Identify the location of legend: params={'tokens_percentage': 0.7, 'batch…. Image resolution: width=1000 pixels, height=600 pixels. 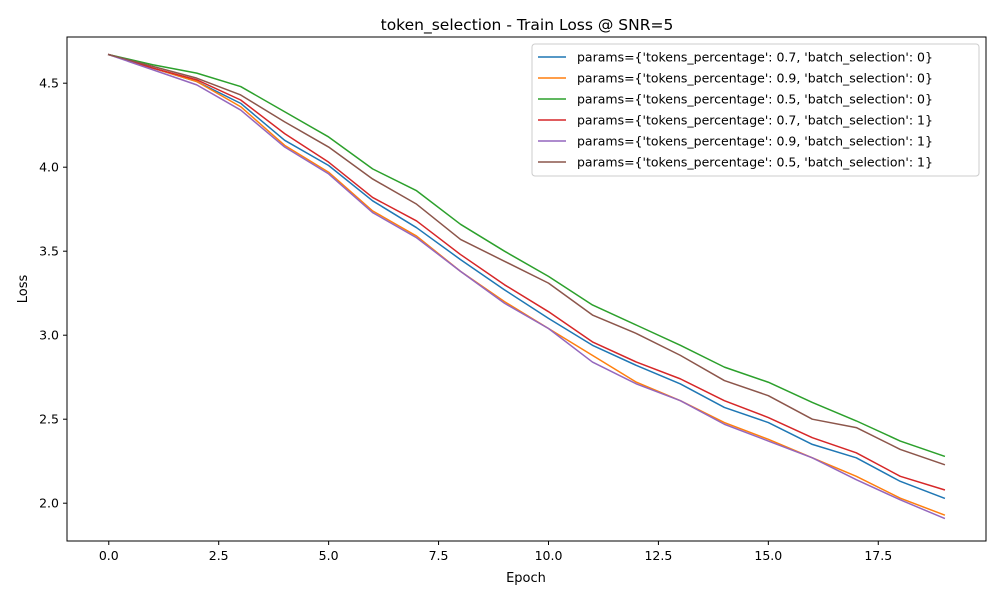
(755, 110).